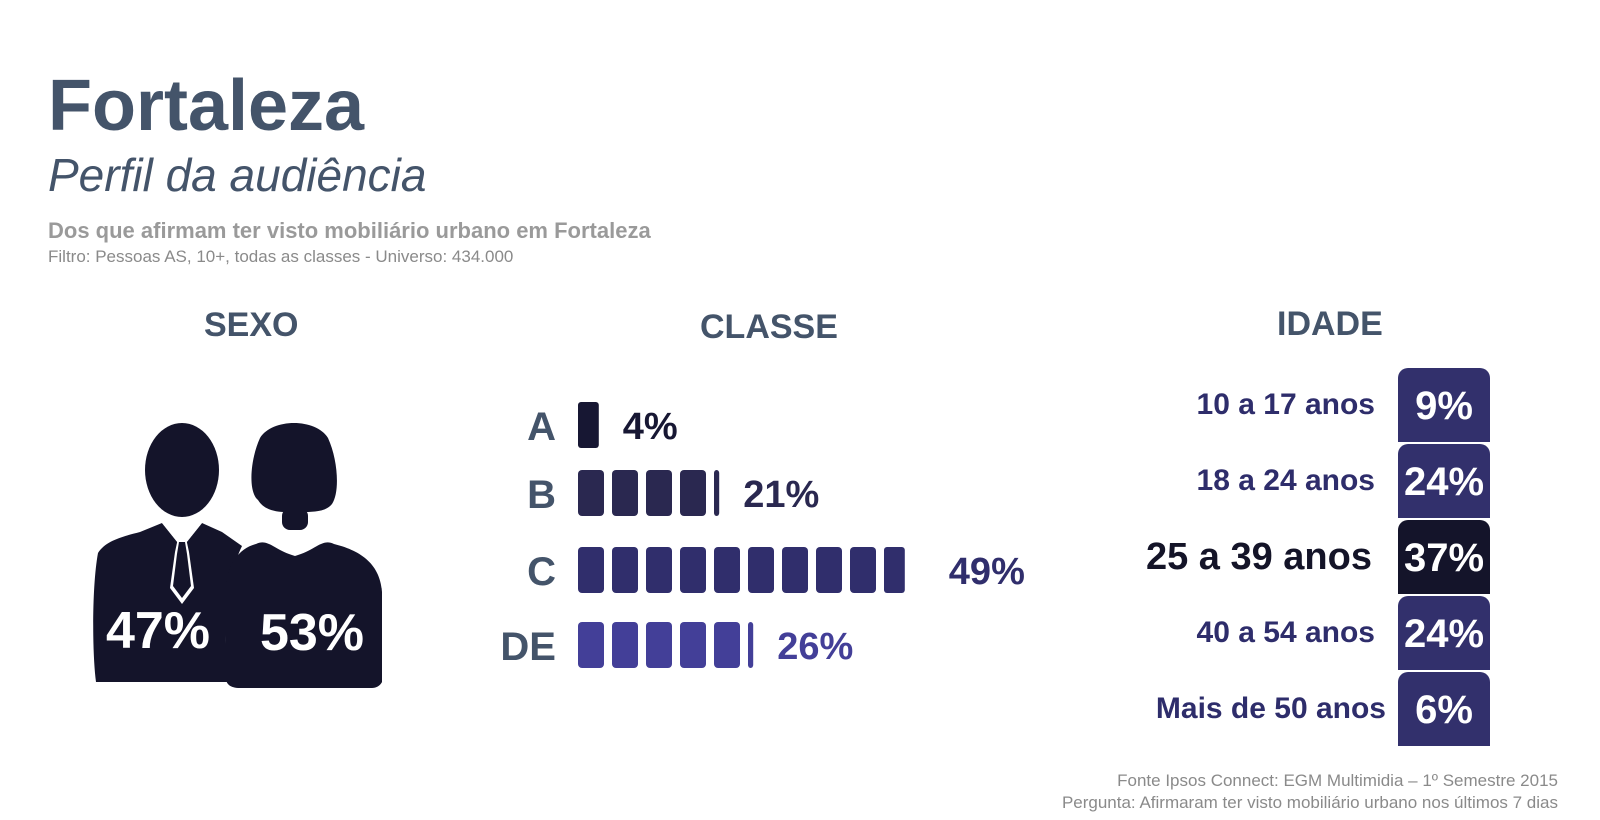  Describe the element at coordinates (158, 631) in the screenshot. I see `sexo-value-label-homens: 47%` at that location.